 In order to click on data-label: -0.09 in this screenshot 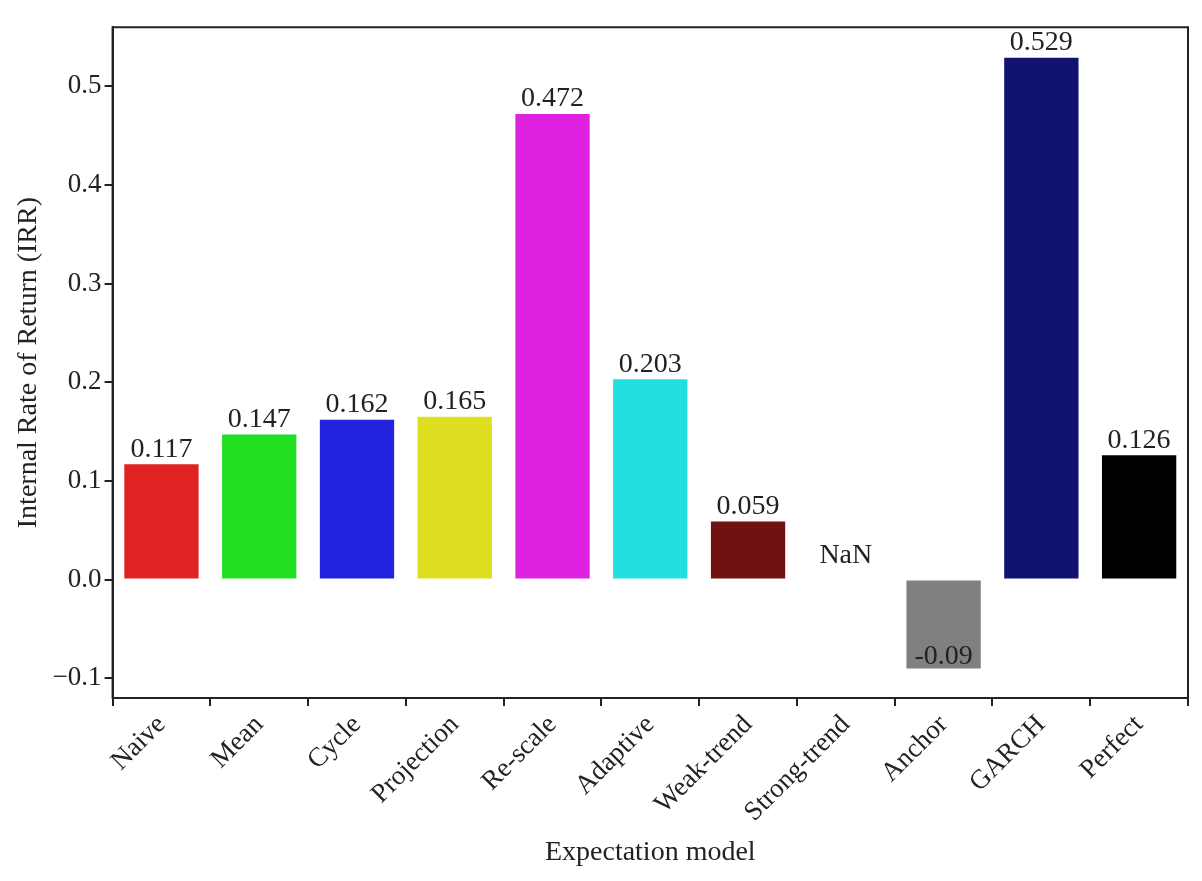, I will do `click(943, 654)`.